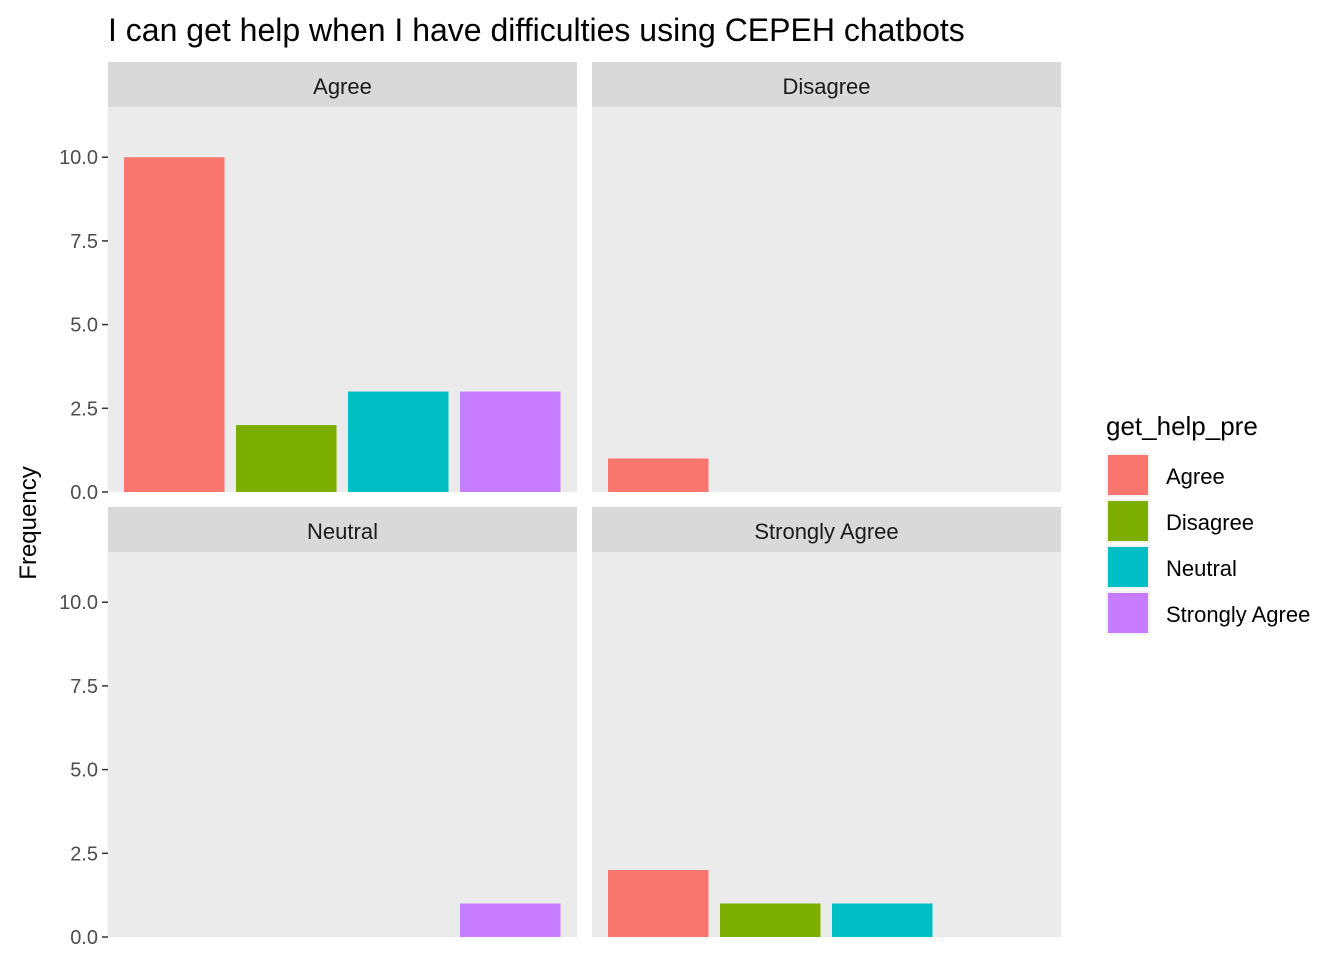  I want to click on bar-strongly-agree-neutral, so click(882, 920).